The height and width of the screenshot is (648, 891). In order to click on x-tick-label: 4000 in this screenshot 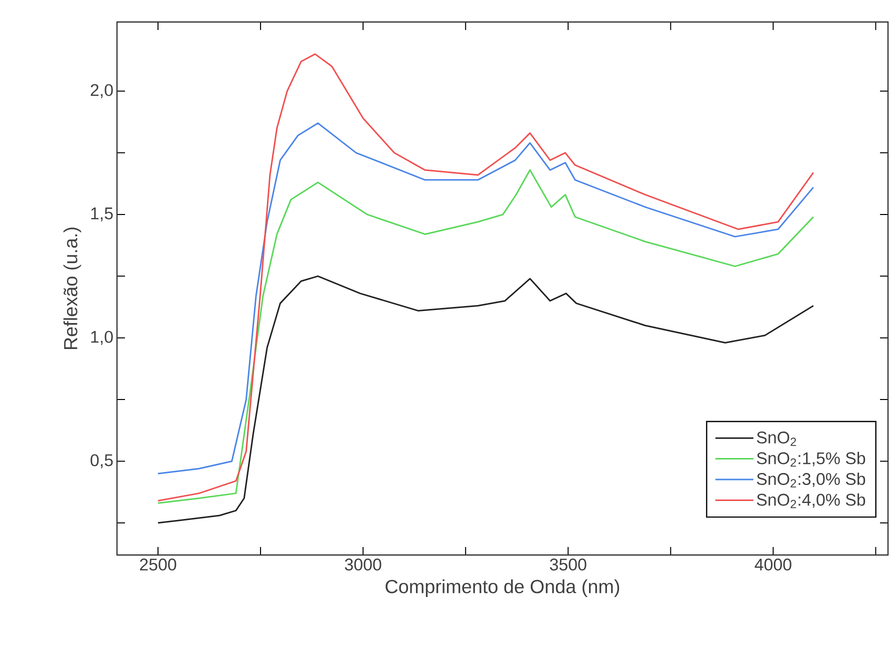, I will do `click(773, 564)`.